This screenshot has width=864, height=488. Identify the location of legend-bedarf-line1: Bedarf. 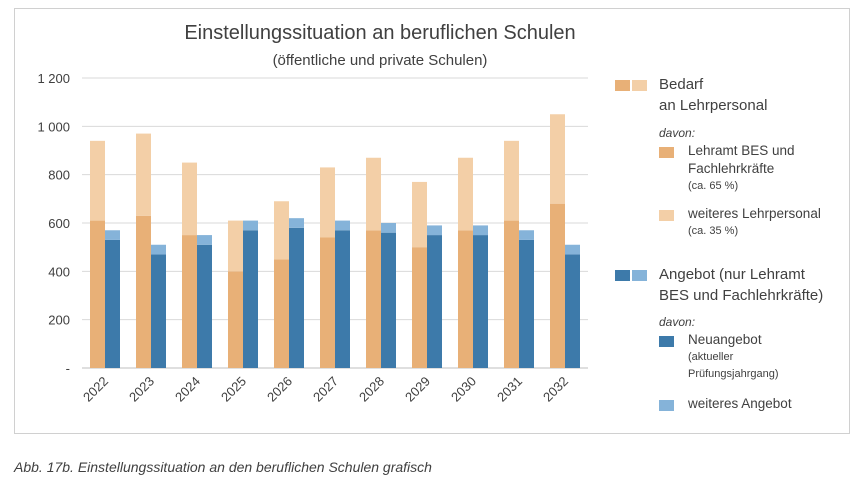
(681, 84).